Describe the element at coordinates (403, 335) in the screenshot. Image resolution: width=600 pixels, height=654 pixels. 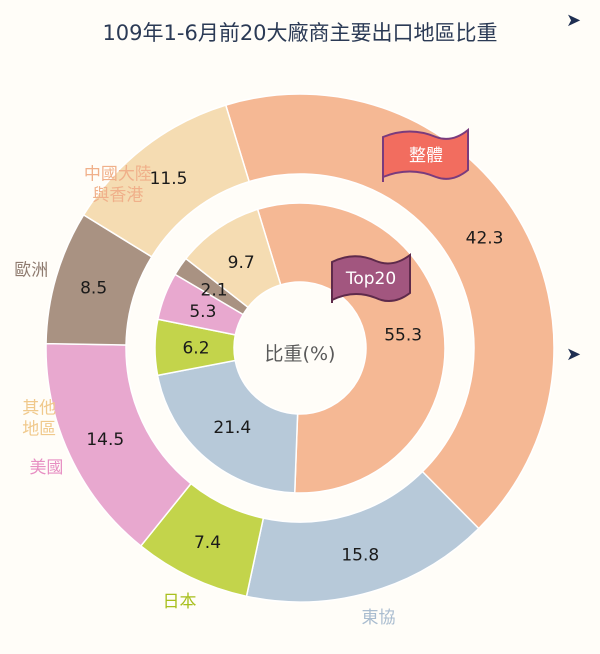
I see `inner-value-label-1: 55.3` at that location.